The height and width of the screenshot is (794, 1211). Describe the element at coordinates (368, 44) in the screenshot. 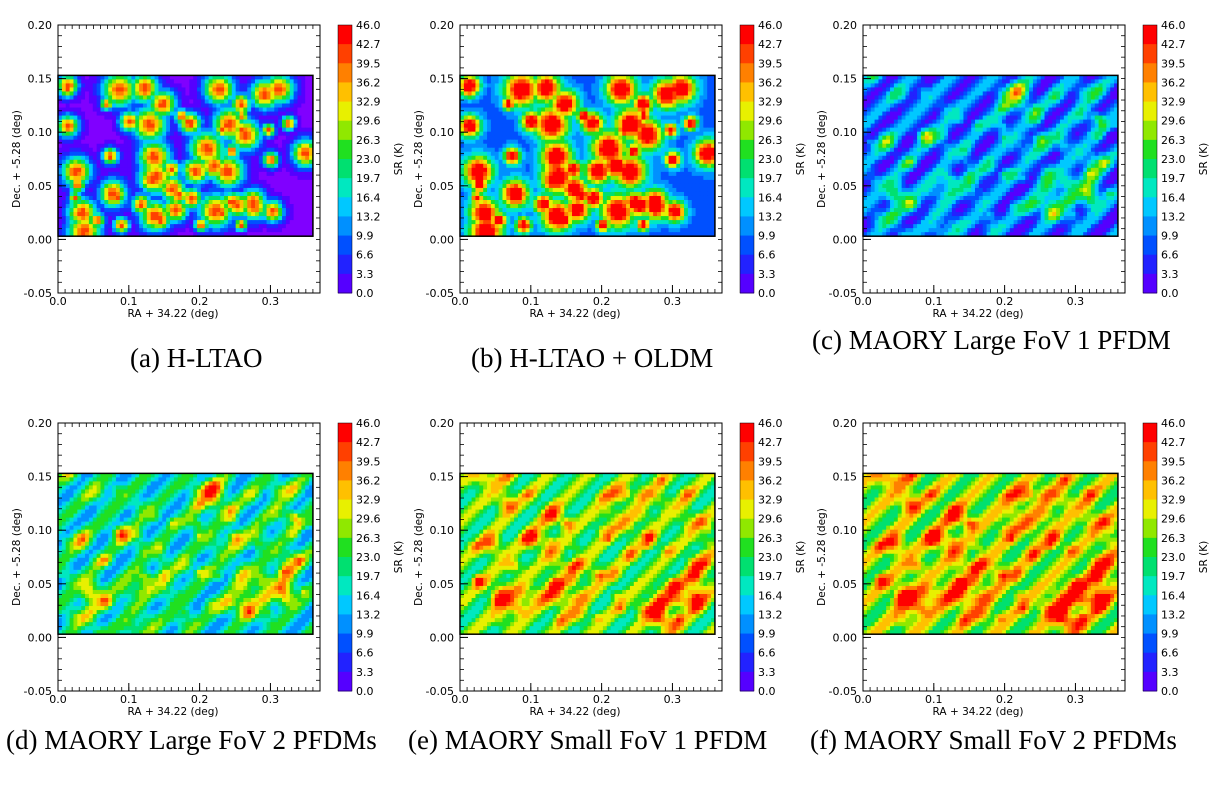

I see `colorbar-tick-label: 42.7` at that location.